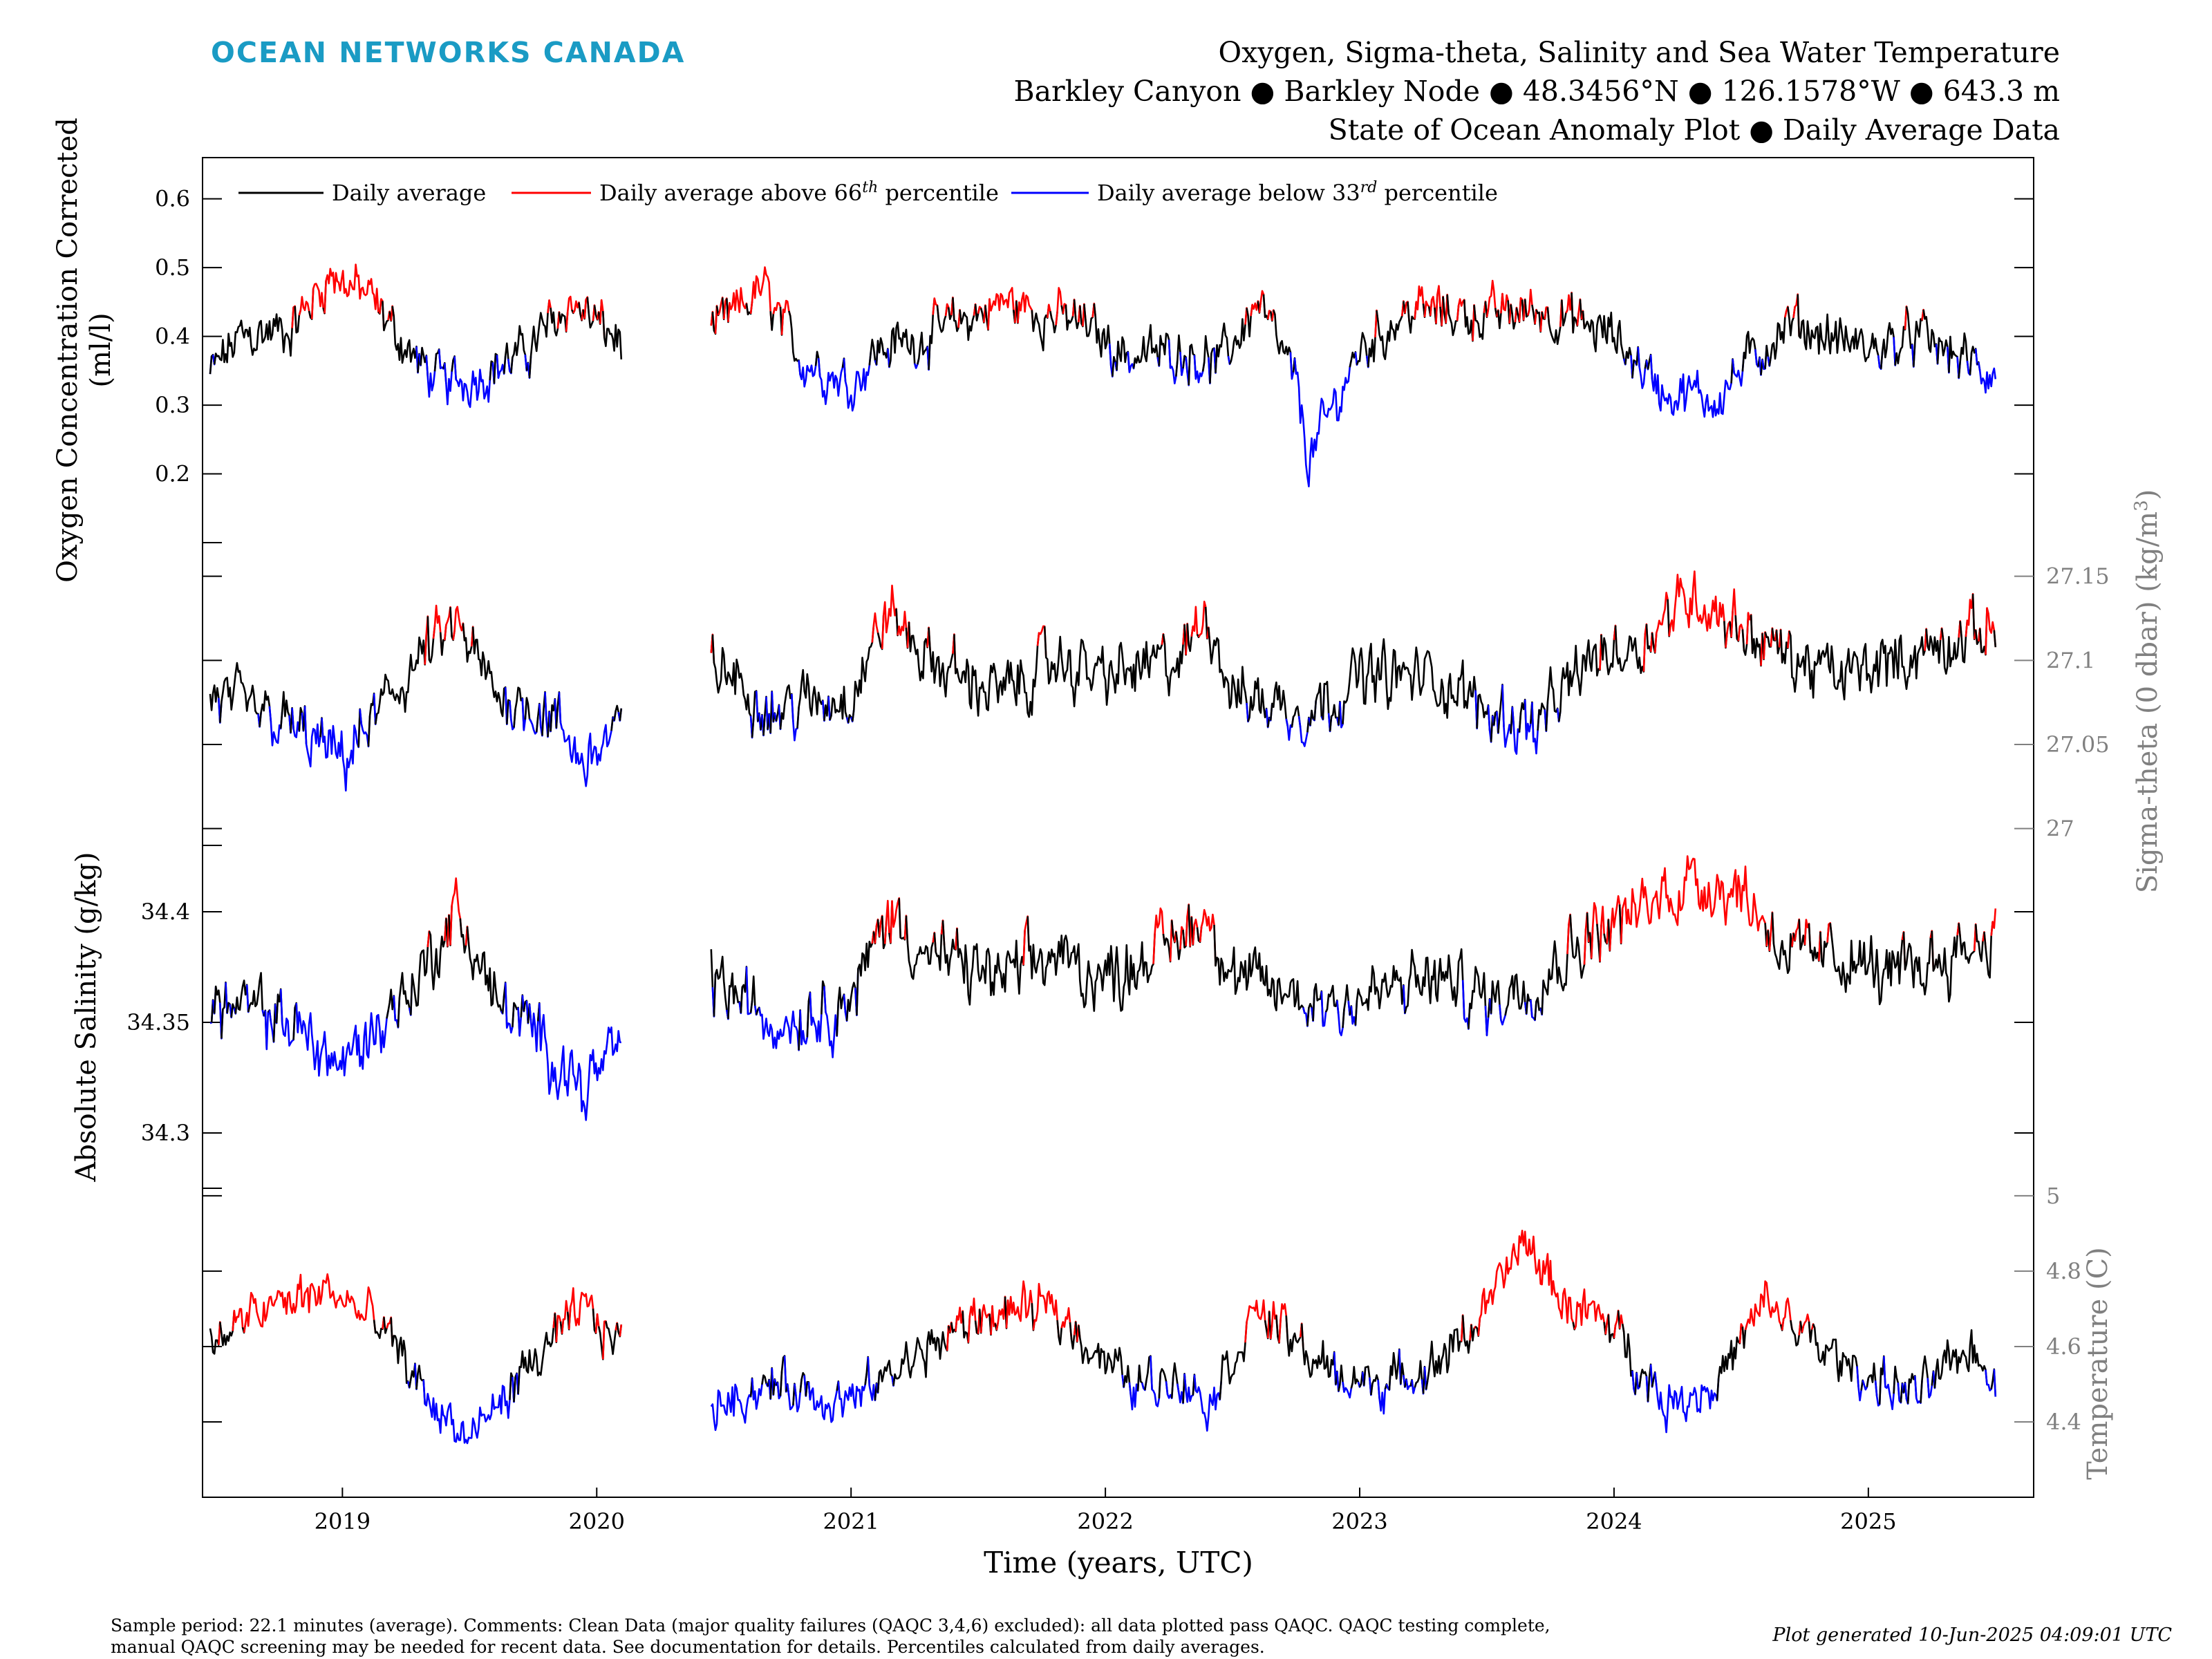  I want to click on salinity-ytick-label: 34.4, so click(165, 912).